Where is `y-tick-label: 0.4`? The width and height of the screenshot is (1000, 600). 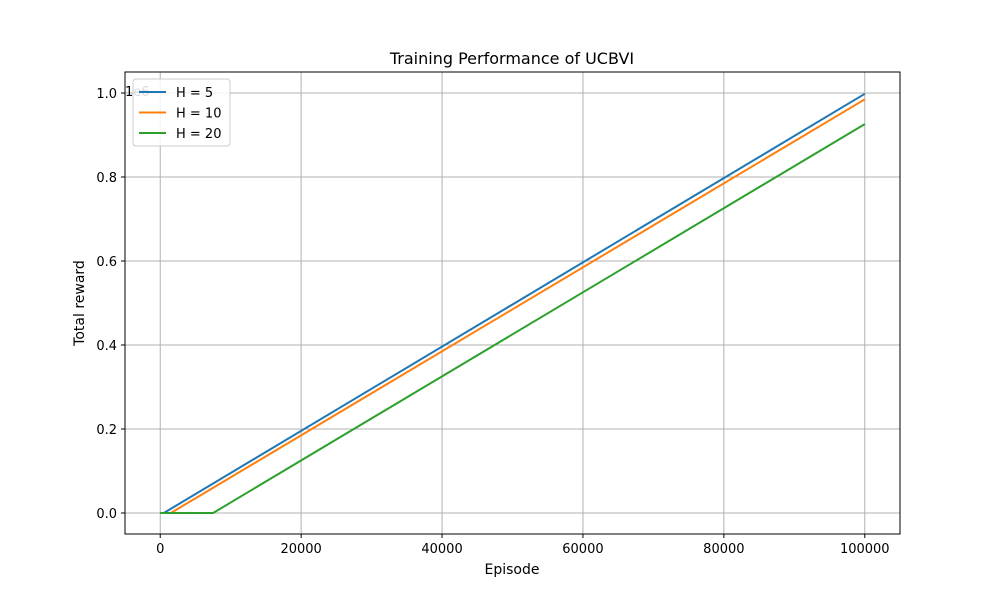
y-tick-label: 0.4 is located at coordinates (106, 346).